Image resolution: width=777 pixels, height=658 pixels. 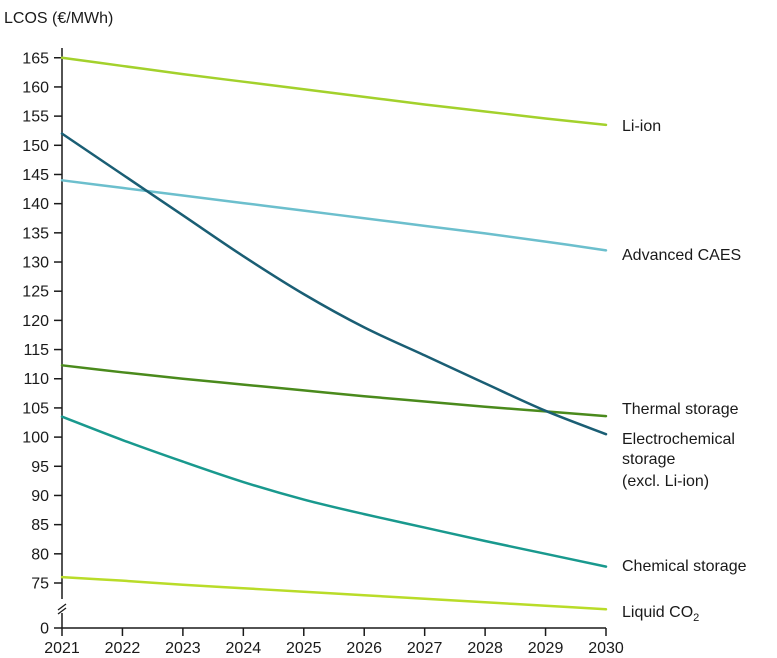 I want to click on y-tick-label: 145, so click(x=35, y=175).